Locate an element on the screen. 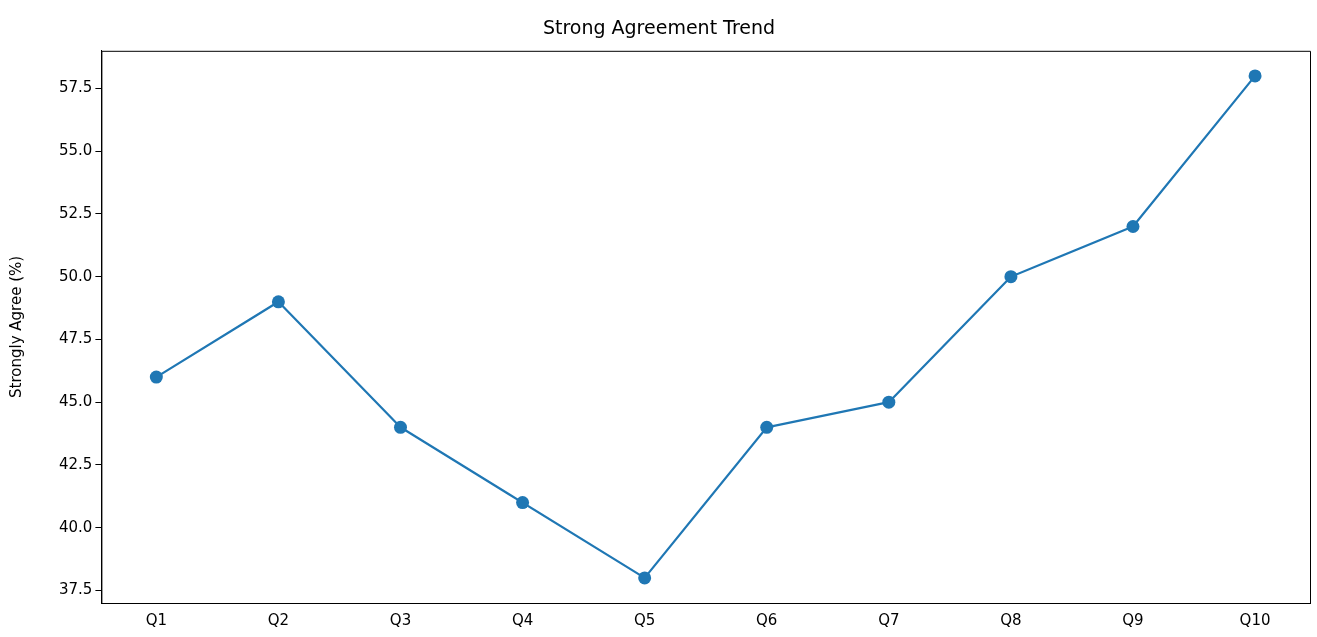 The width and height of the screenshot is (1317, 637). x-tick-label: Q2 is located at coordinates (278, 619).